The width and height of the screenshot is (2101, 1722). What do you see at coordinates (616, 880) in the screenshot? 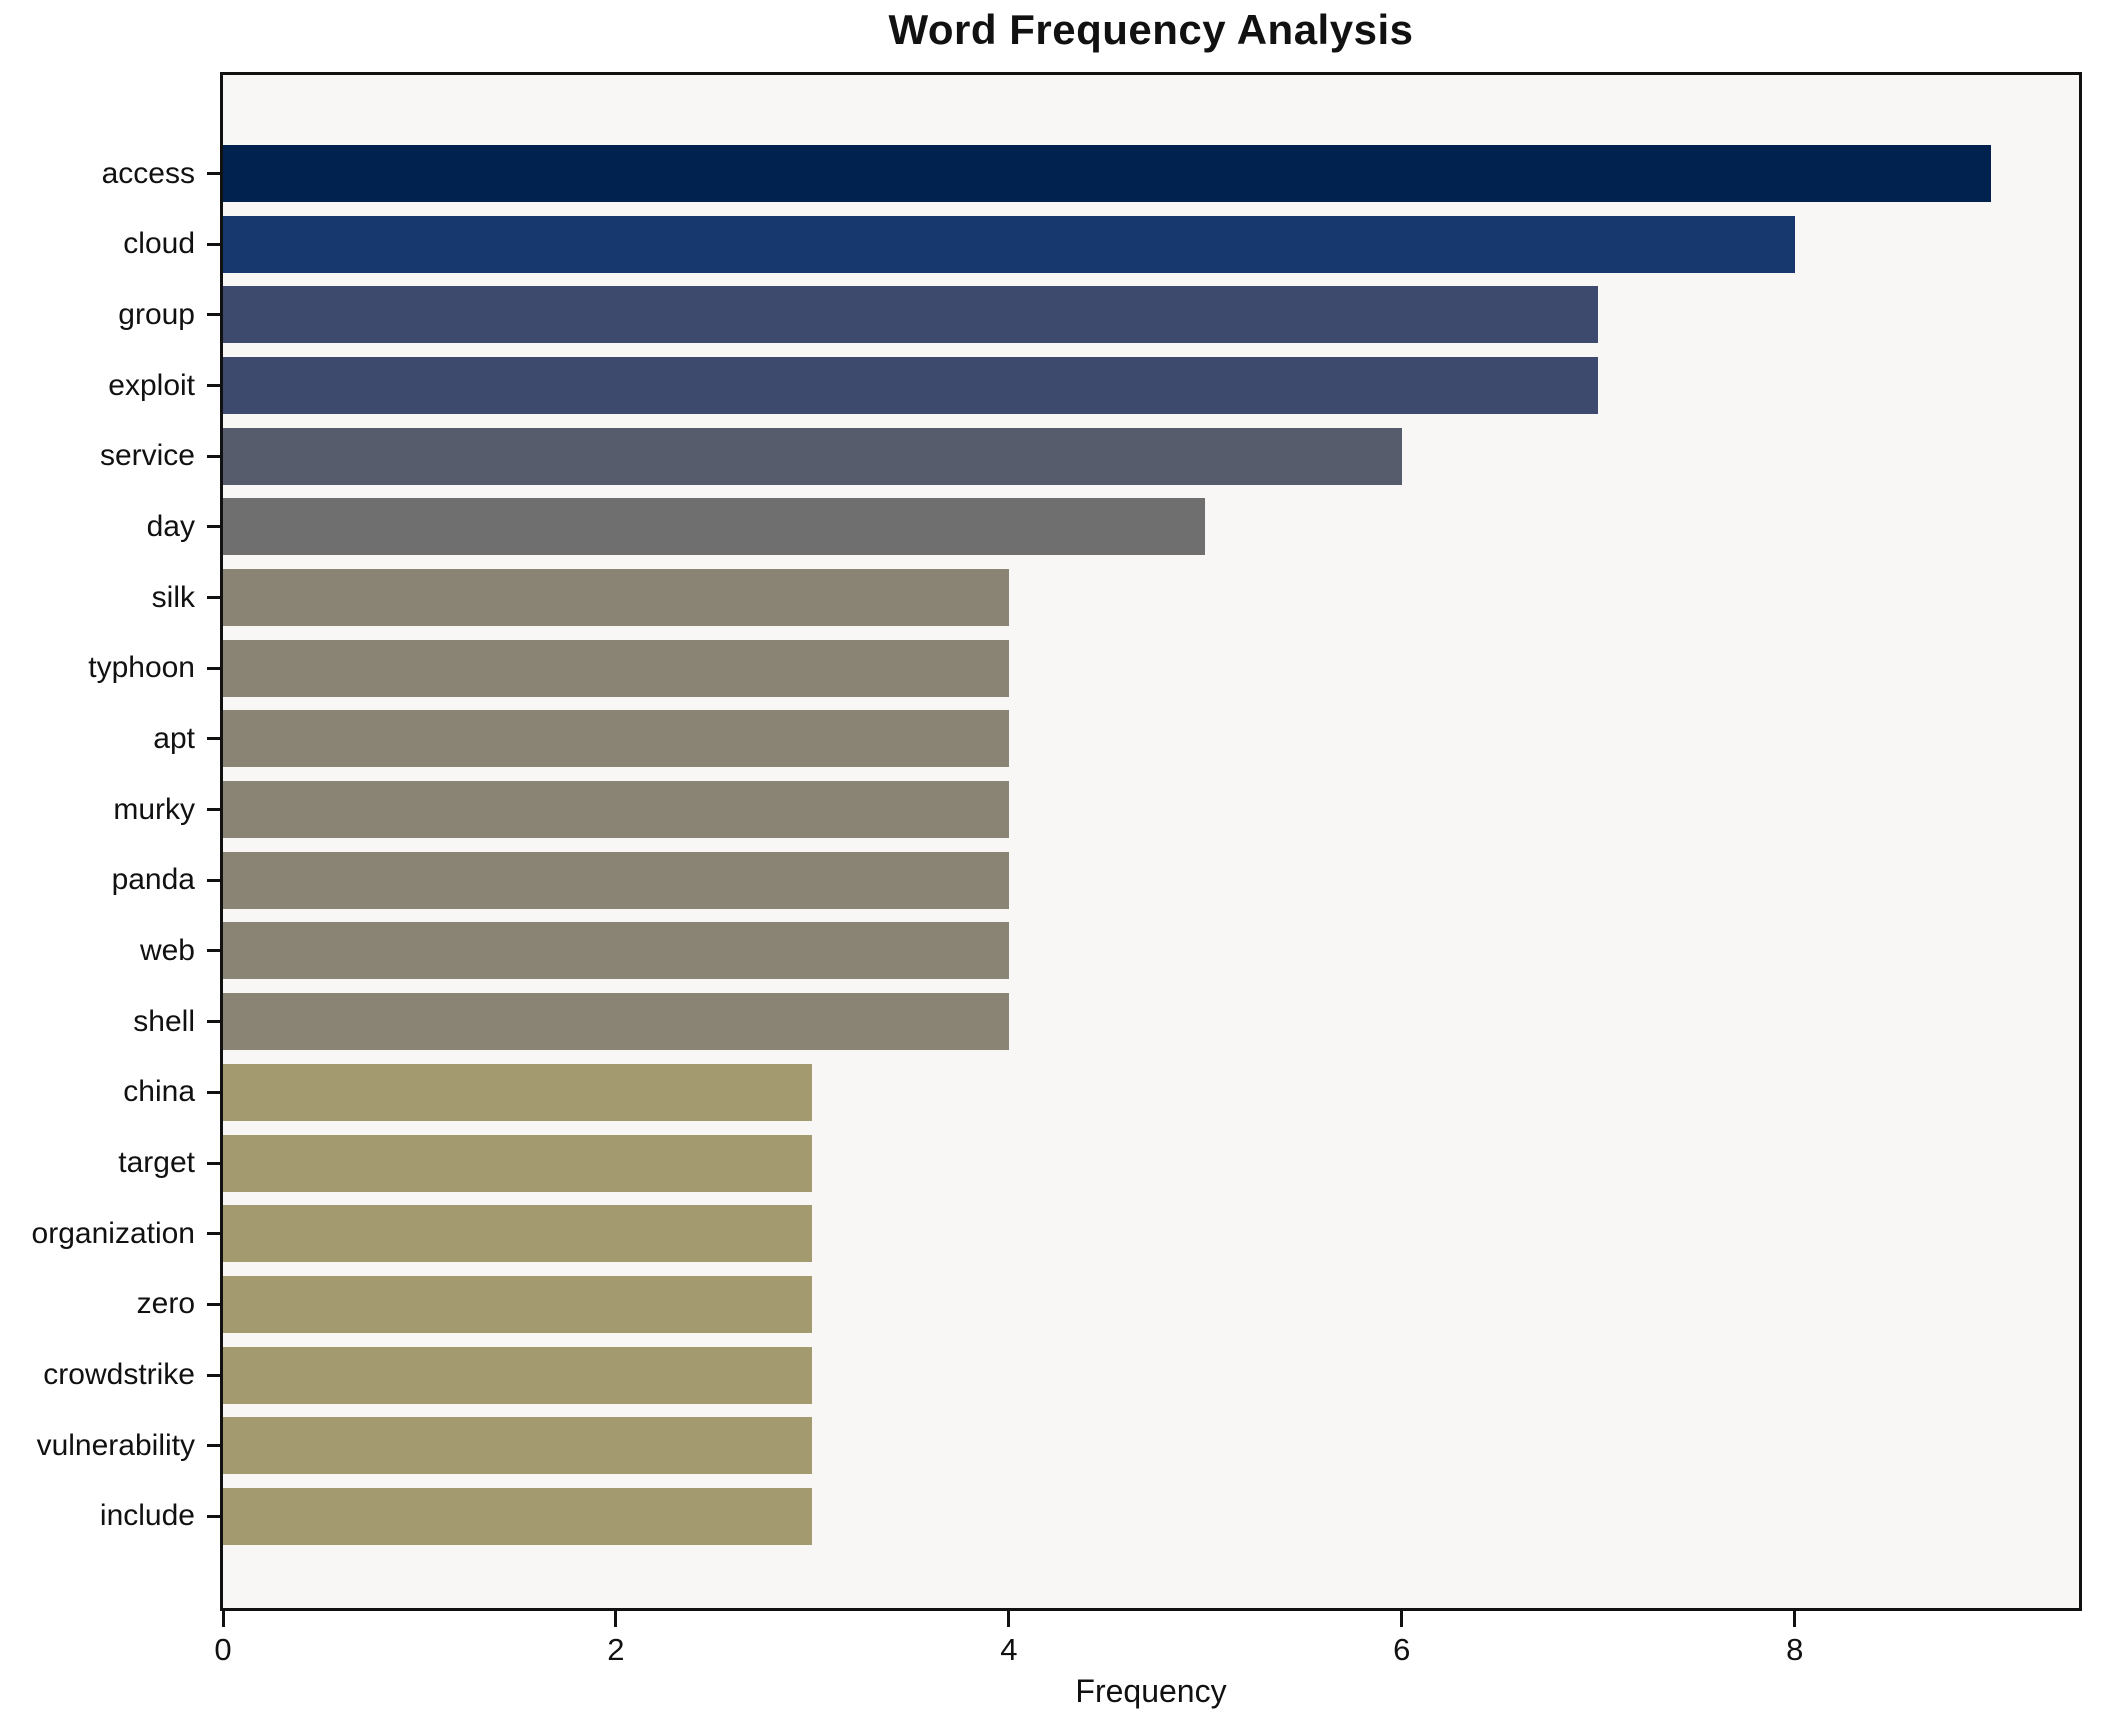
I see `bar-panda` at bounding box center [616, 880].